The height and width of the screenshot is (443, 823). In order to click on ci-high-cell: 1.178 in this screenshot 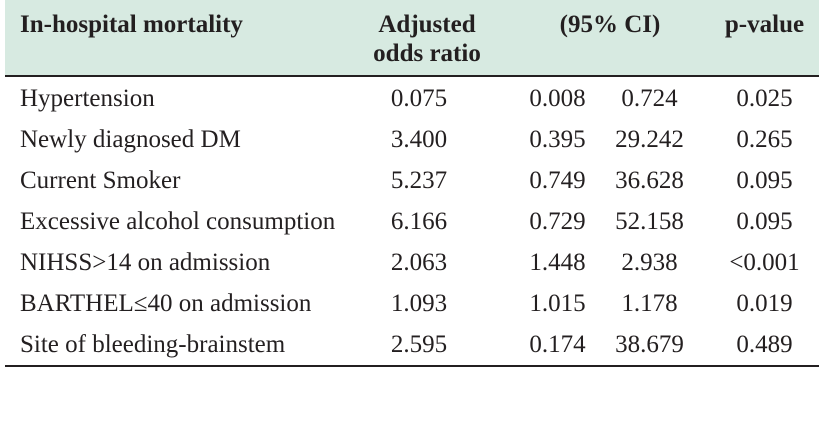, I will do `click(649, 303)`.